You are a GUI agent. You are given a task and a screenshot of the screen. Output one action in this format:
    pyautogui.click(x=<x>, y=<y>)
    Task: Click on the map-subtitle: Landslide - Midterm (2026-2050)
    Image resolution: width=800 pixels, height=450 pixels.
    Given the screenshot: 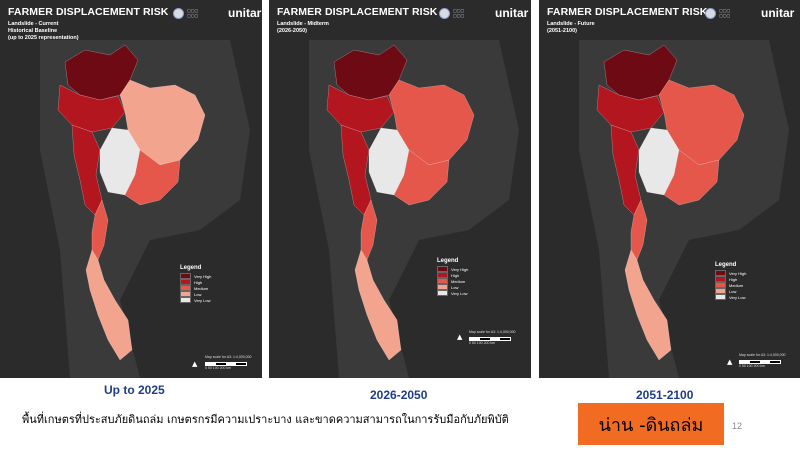 What is the action you would take?
    pyautogui.click(x=303, y=27)
    